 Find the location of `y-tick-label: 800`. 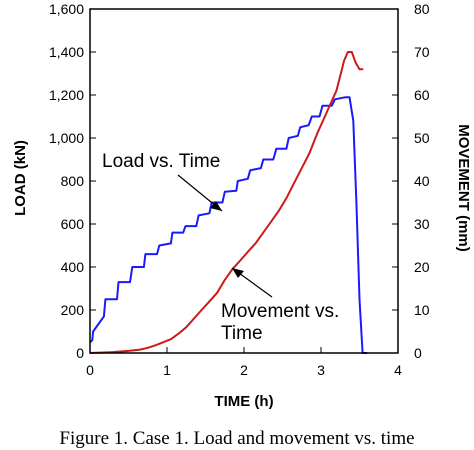

y-tick-label: 800 is located at coordinates (73, 181).